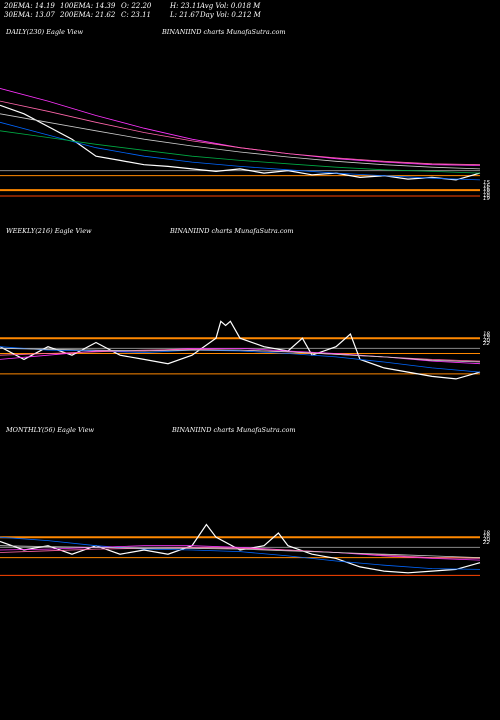  I want to click on open-value: O: 22.20, so click(136, 6).